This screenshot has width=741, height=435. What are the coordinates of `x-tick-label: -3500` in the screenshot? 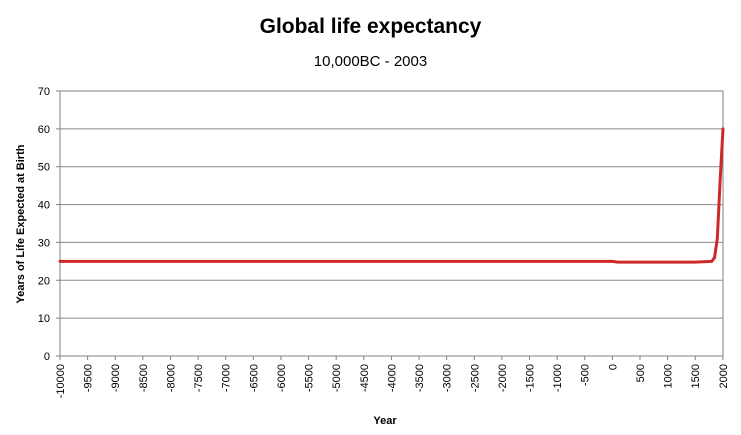 It's located at (420, 378).